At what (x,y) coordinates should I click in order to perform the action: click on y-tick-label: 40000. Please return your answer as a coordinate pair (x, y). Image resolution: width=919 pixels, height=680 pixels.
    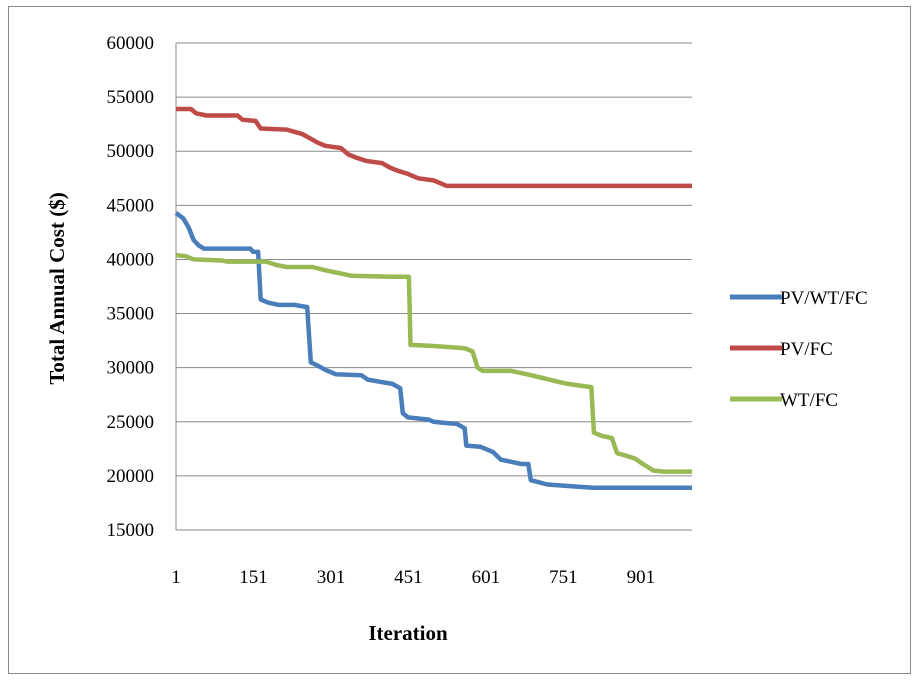
    Looking at the image, I should click on (131, 259).